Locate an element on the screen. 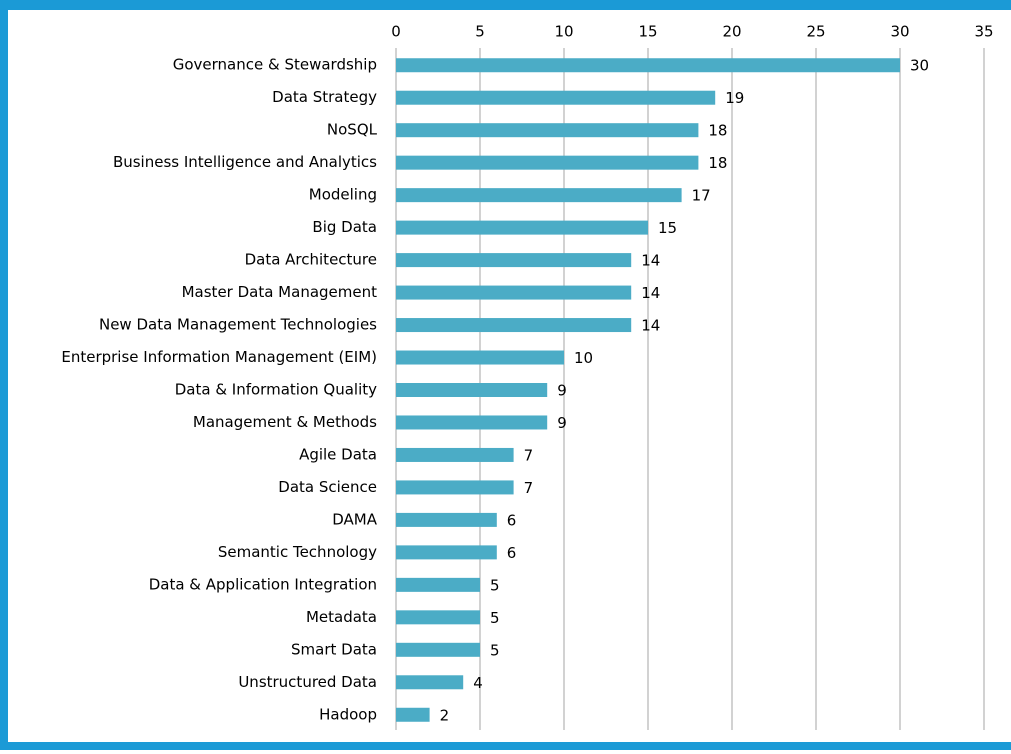 The height and width of the screenshot is (754, 1011). y-tick-label: Master Data Management is located at coordinates (280, 292).